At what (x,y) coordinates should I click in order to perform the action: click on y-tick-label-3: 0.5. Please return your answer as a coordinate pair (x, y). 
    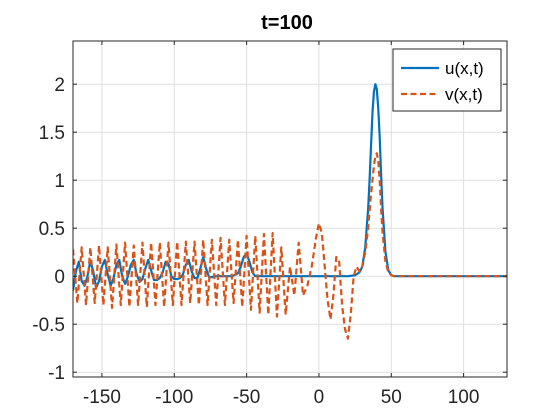
    Looking at the image, I should click on (52, 229).